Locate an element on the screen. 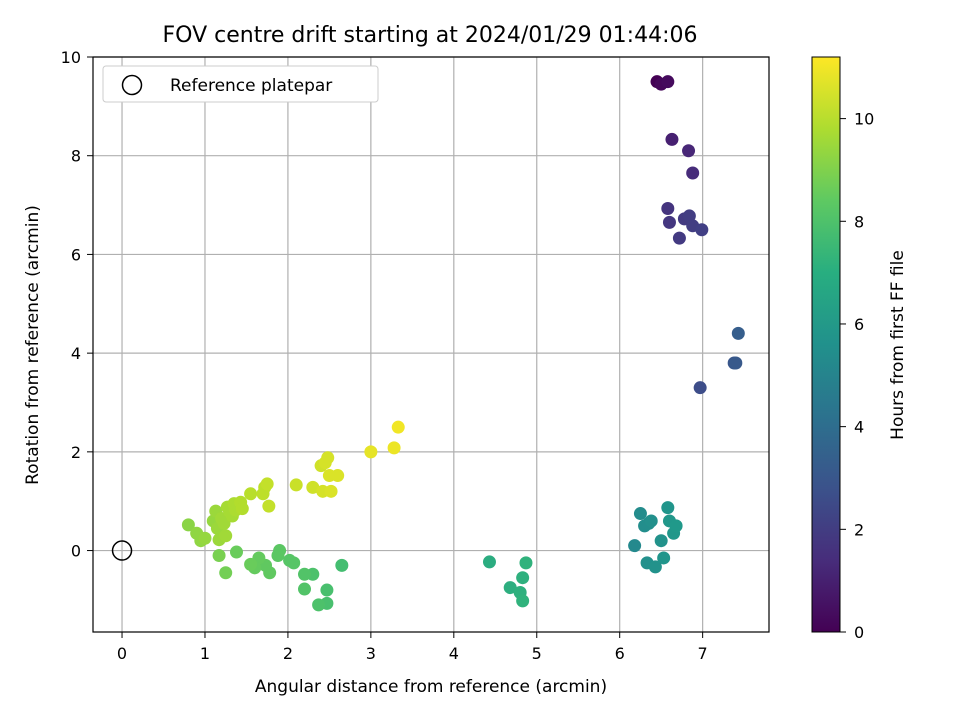  x-tick-label: 5 is located at coordinates (537, 653).